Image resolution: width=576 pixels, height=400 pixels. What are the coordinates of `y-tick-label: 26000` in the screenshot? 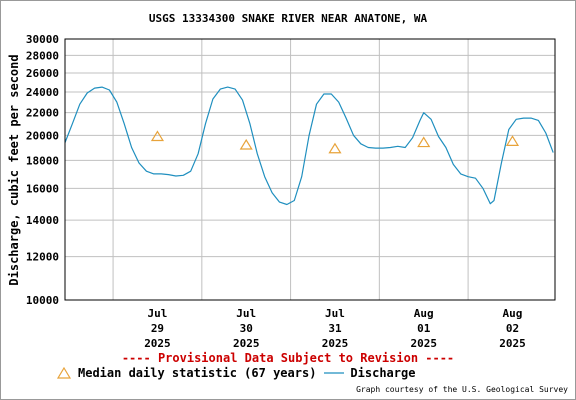 It's located at (42, 73).